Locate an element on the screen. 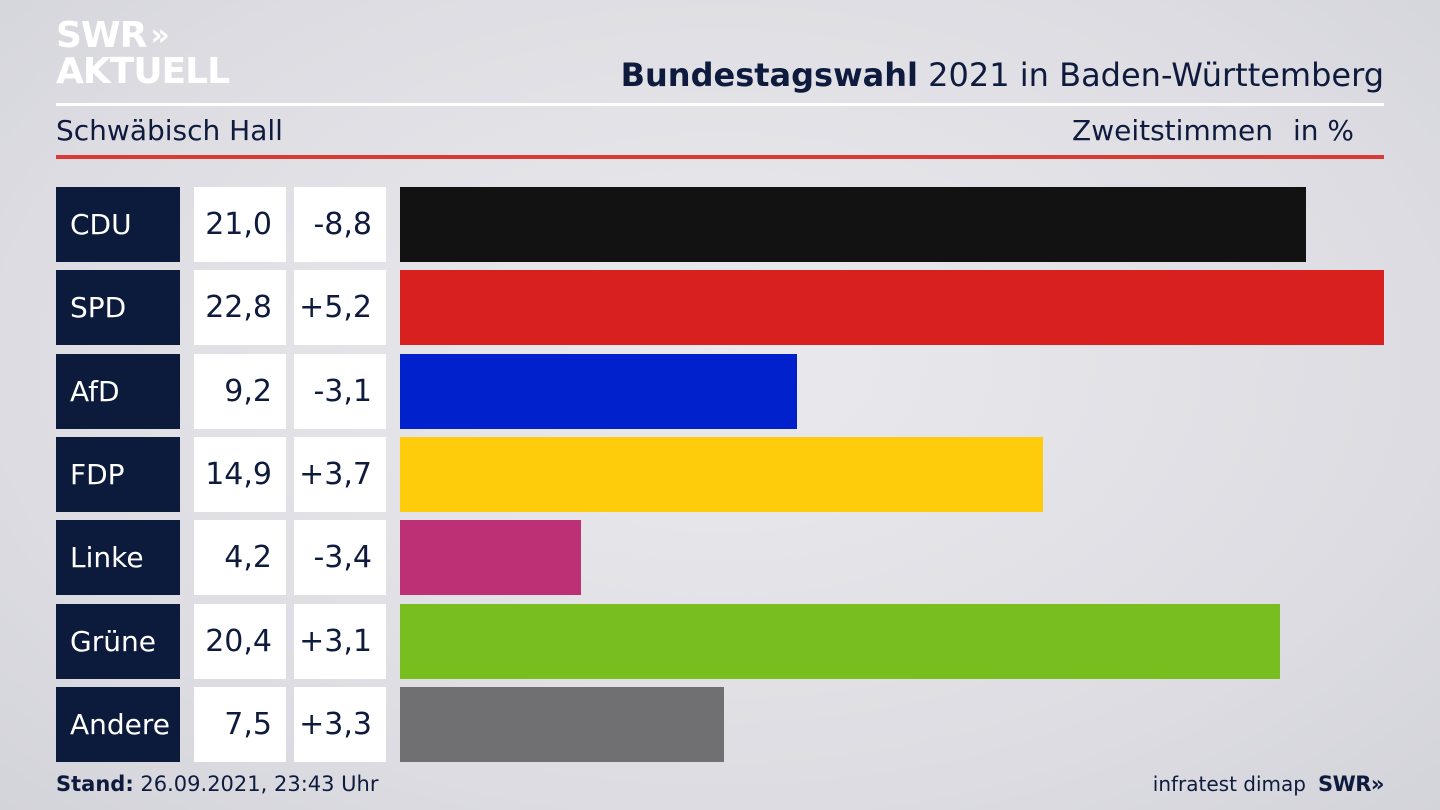 This screenshot has height=810, width=1440. party-label: AfD is located at coordinates (118, 391).